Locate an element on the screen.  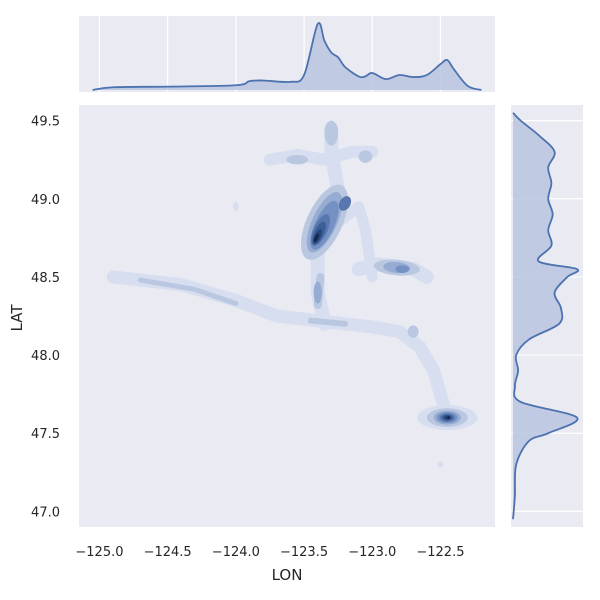
y-tick-label: 48.5 is located at coordinates (45, 278).